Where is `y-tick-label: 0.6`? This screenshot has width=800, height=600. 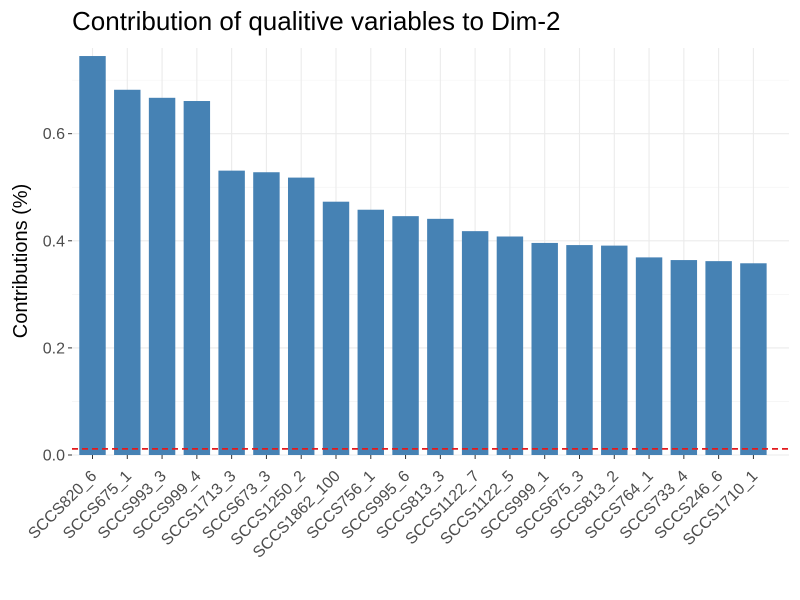
y-tick-label: 0.6 is located at coordinates (54, 134).